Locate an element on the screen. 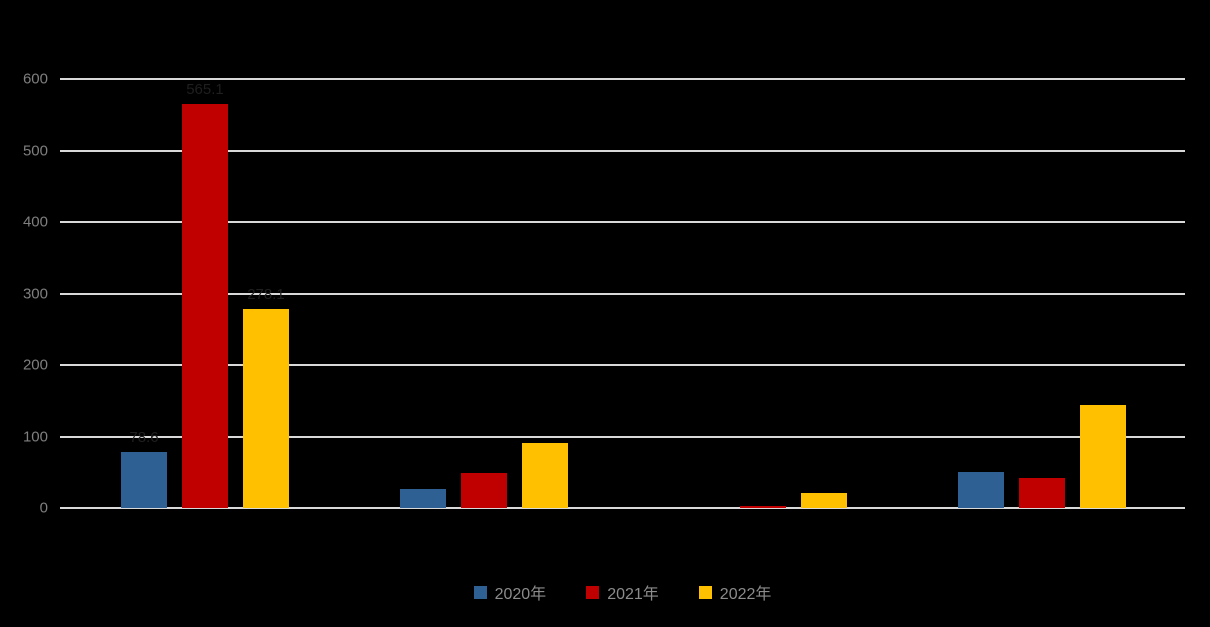  data-label-2021年-group-1: 565.1 is located at coordinates (205, 90).